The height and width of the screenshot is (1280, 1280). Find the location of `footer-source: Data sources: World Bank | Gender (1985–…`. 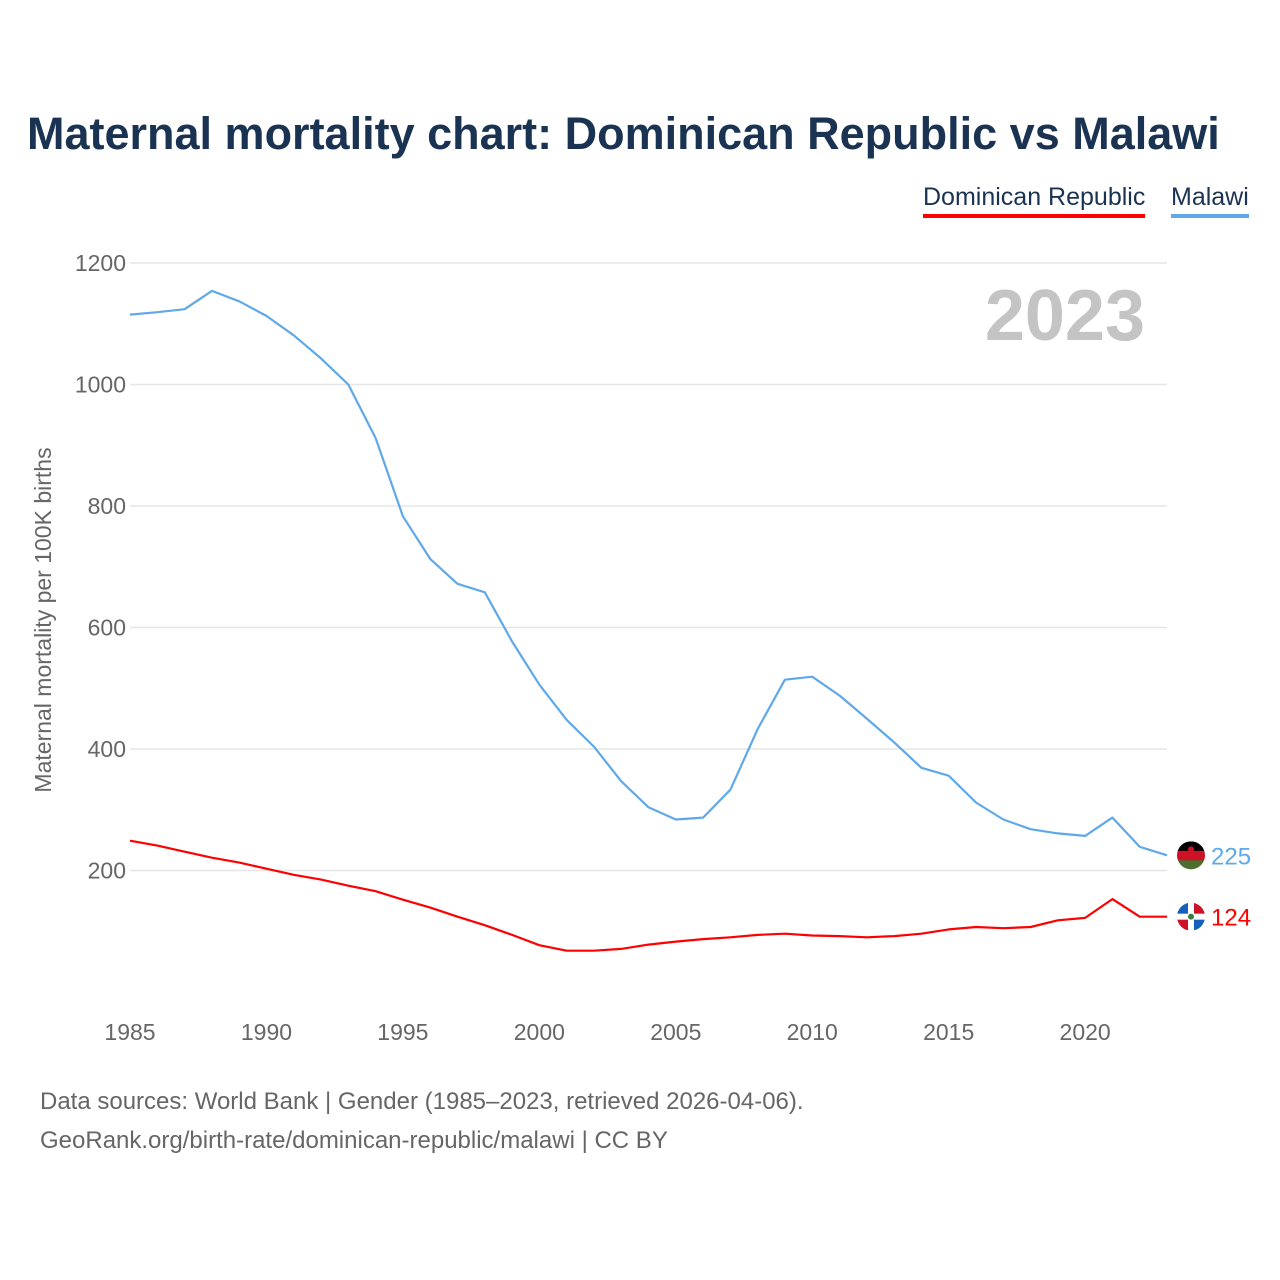

footer-source: Data sources: World Bank | Gender (1985–… is located at coordinates (422, 1101).